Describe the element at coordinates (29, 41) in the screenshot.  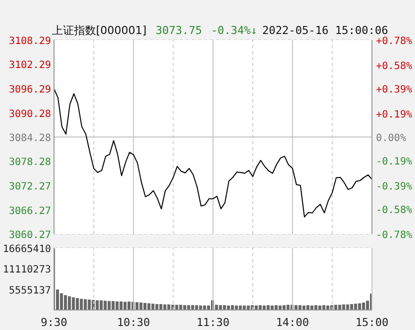
I see `y-tick-label: 3108.29` at that location.